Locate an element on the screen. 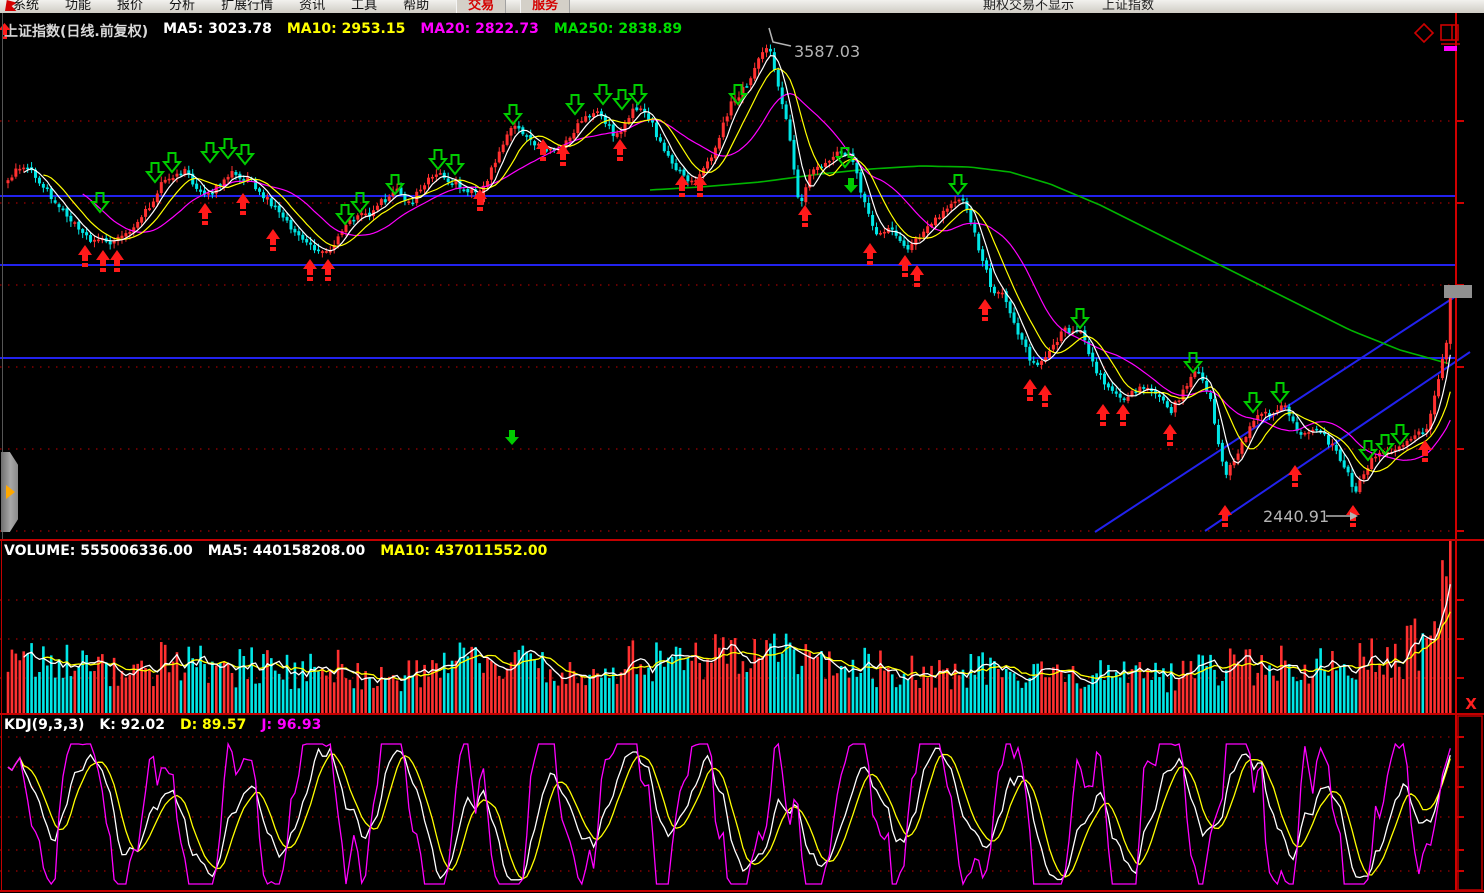 The image size is (1484, 893). menu-item: 功能 is located at coordinates (78, 6).